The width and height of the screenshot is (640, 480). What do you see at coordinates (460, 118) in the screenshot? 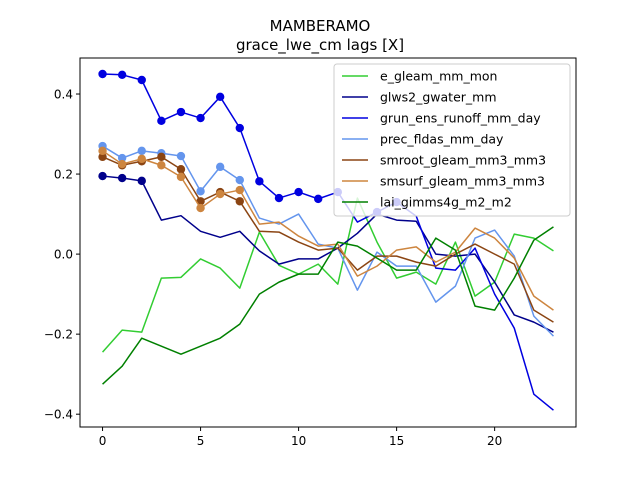
I see `legend-label: grun_ens_runoff_mm_day` at bounding box center [460, 118].